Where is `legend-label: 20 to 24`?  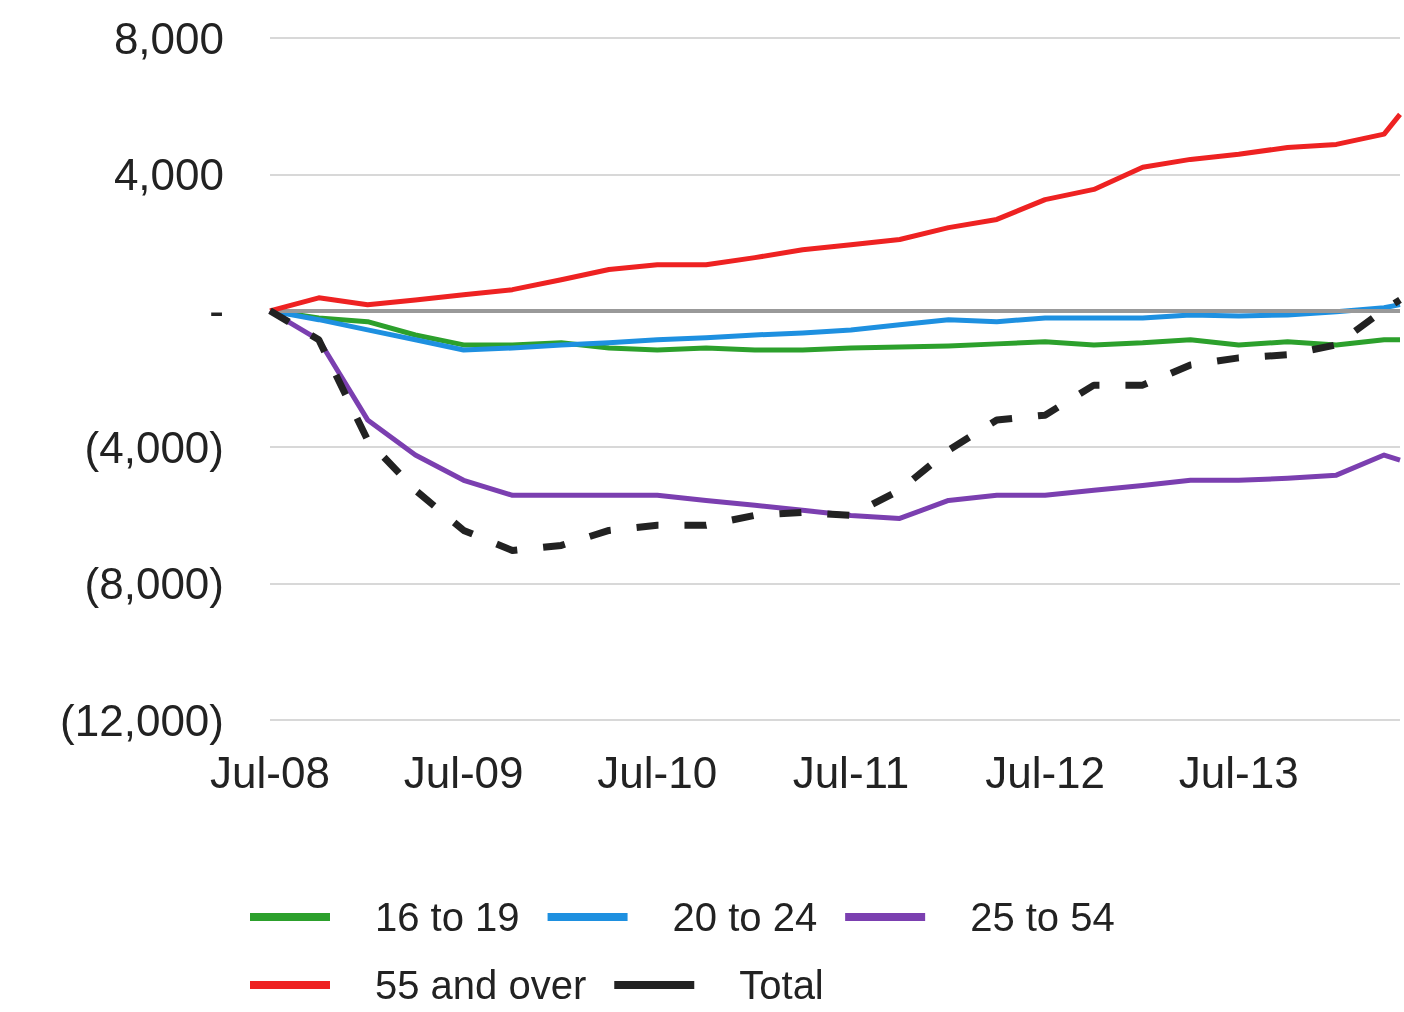 legend-label: 20 to 24 is located at coordinates (745, 917).